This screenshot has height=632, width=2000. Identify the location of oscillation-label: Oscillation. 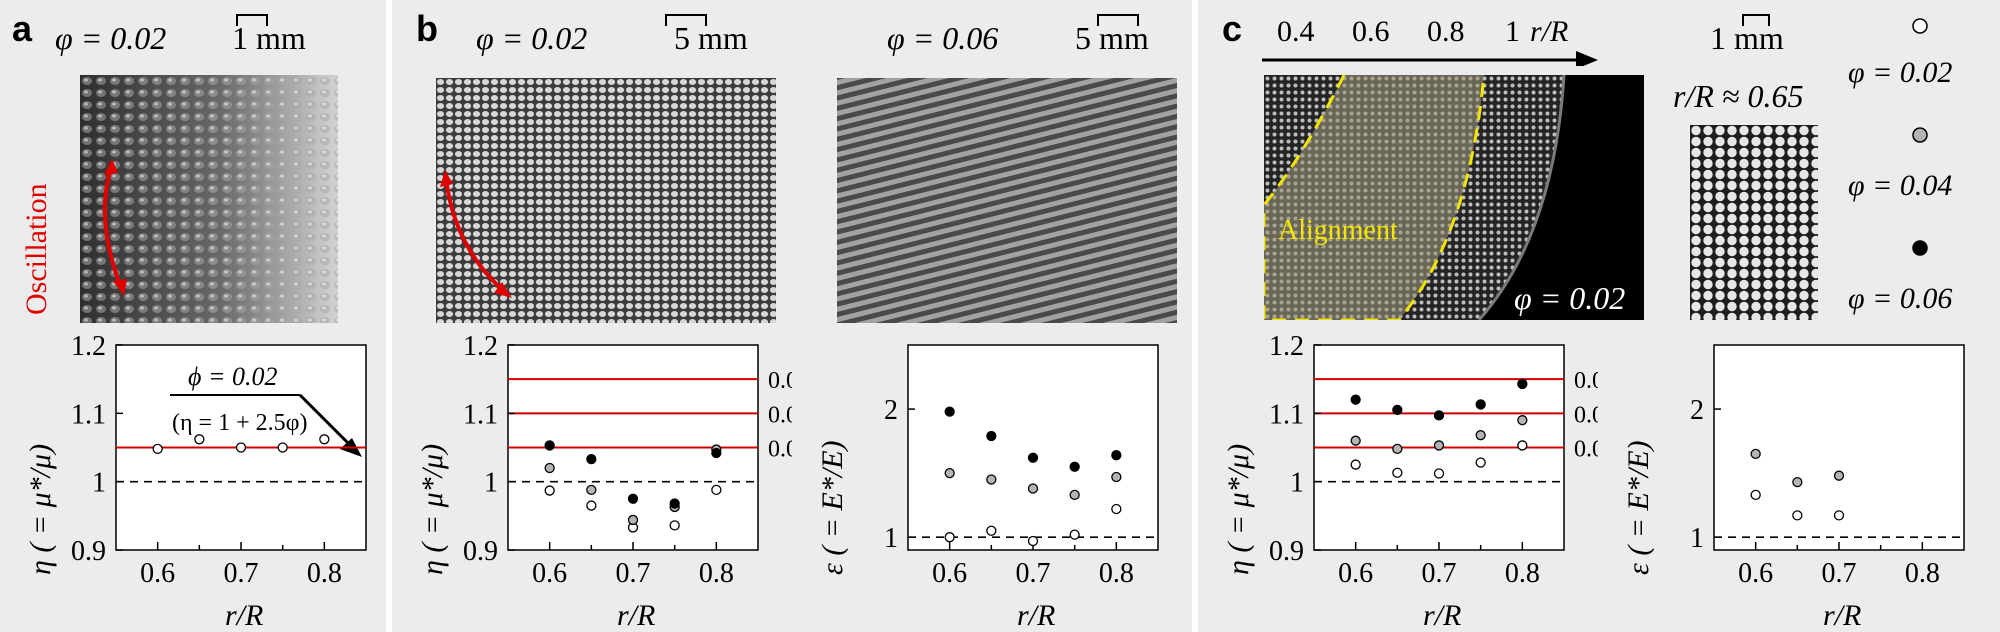
(36, 249).